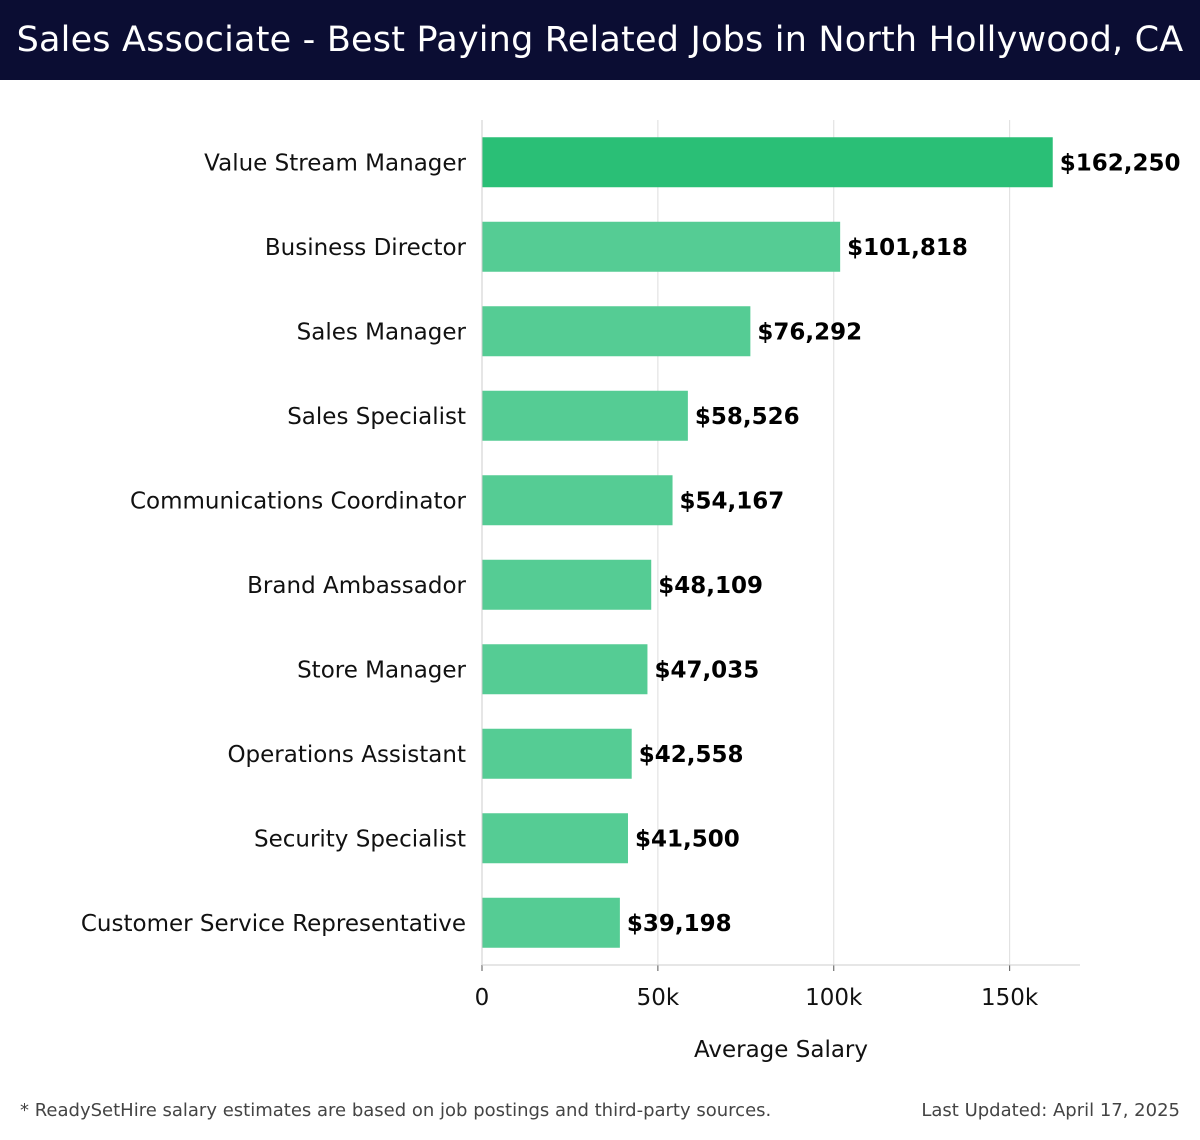 The image size is (1200, 1140). What do you see at coordinates (687, 839) in the screenshot?
I see `value-label: $41,500` at bounding box center [687, 839].